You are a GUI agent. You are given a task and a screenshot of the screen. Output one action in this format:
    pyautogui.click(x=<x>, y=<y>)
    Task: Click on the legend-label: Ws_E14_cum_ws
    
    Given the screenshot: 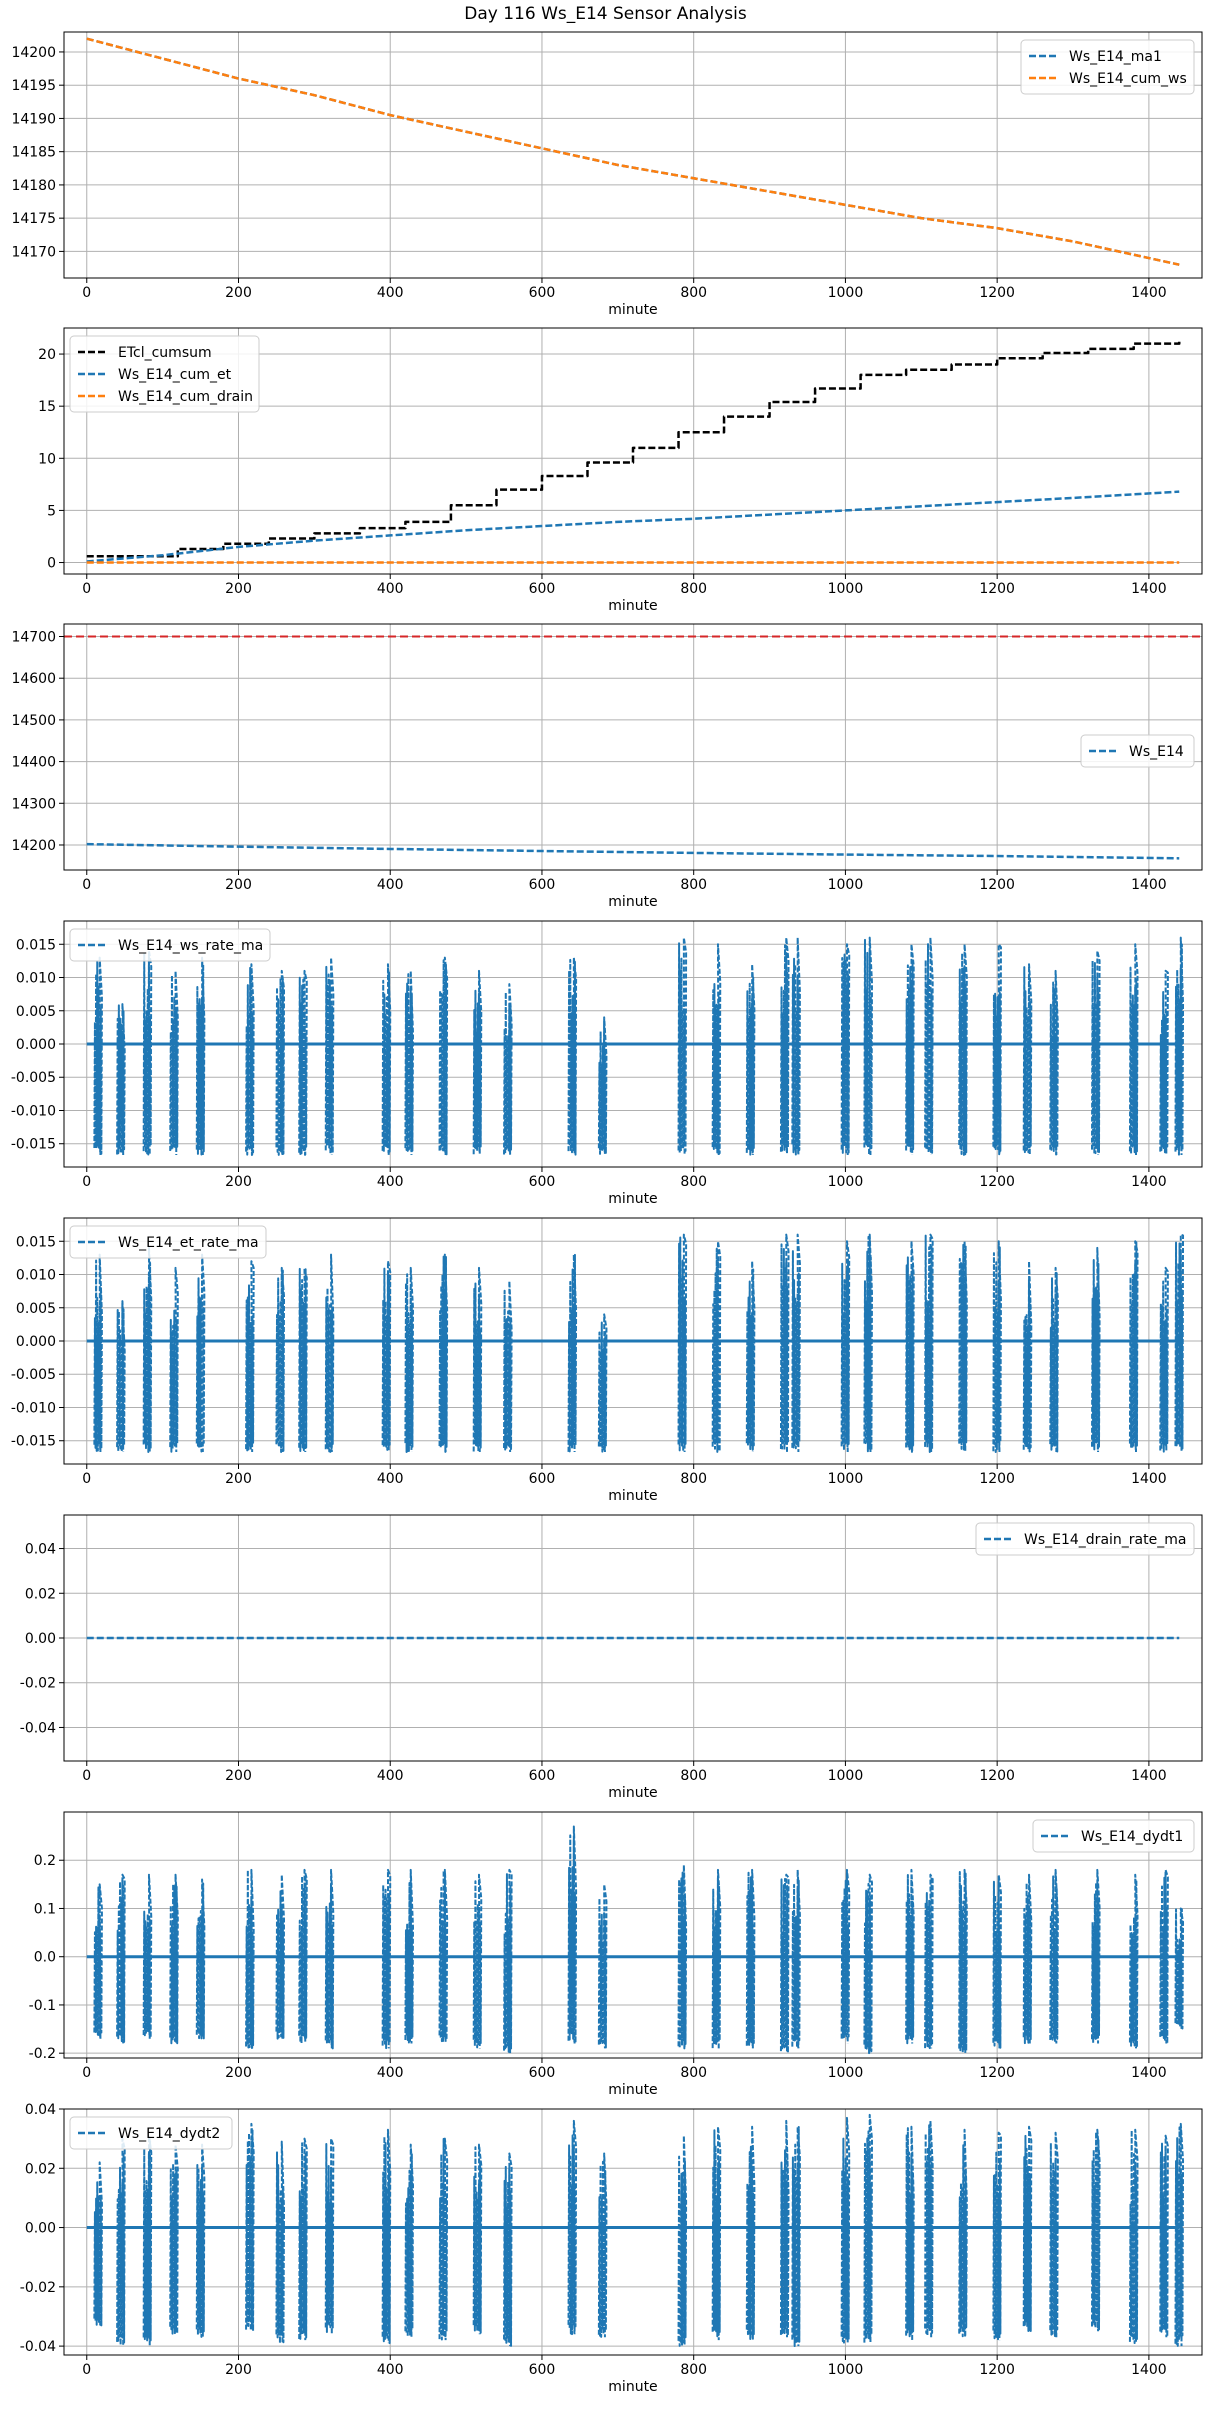 What is the action you would take?
    pyautogui.click(x=1128, y=79)
    